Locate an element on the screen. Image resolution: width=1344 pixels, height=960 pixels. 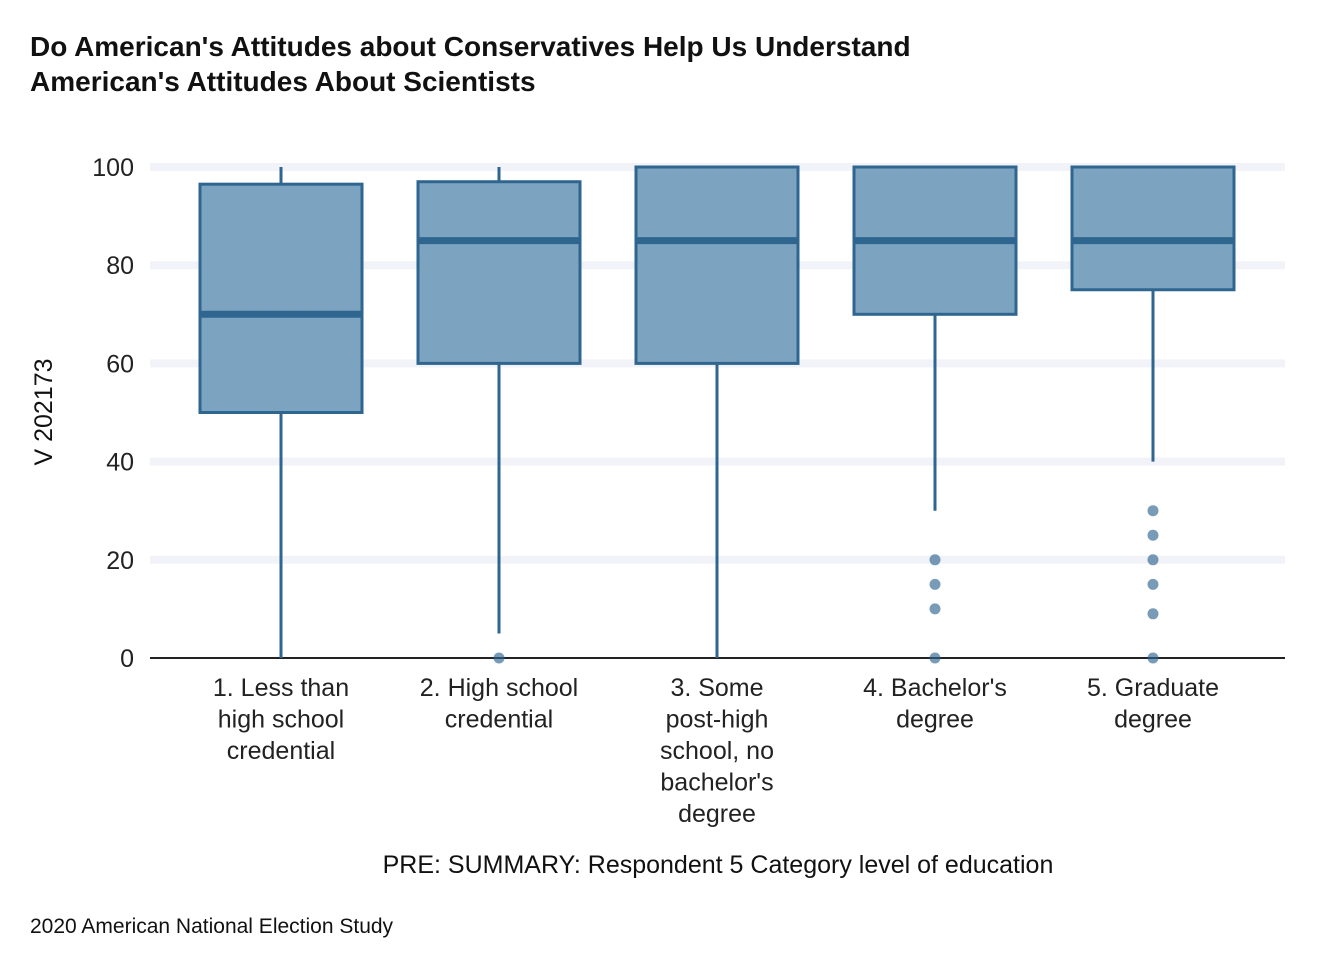
x-tick-label-line: bachelor's is located at coordinates (716, 783).